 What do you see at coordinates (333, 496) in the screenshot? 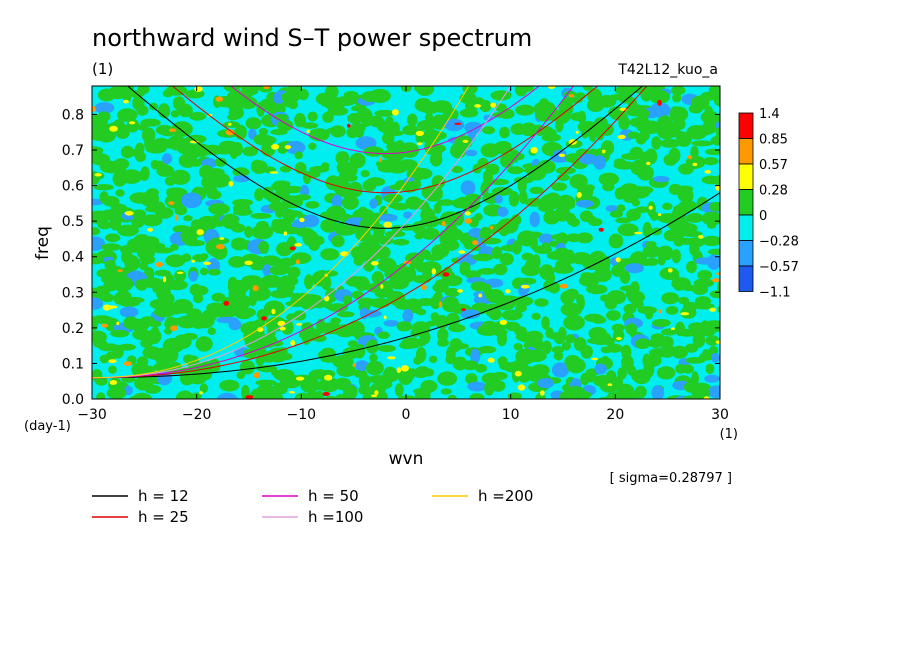
I see `legend-label: h = 50` at bounding box center [333, 496].